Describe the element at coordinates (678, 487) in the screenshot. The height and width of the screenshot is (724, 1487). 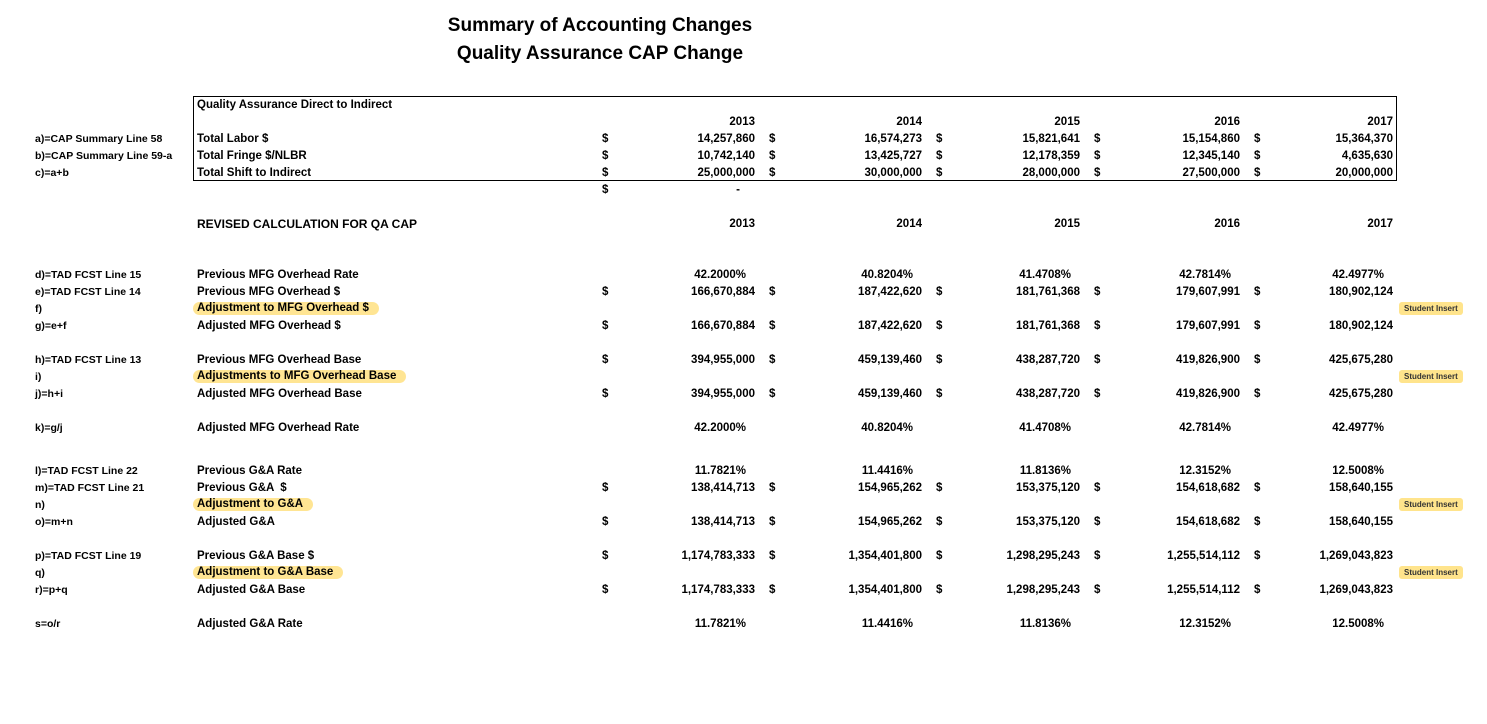
I see `cell-2013: $138,414,713` at that location.